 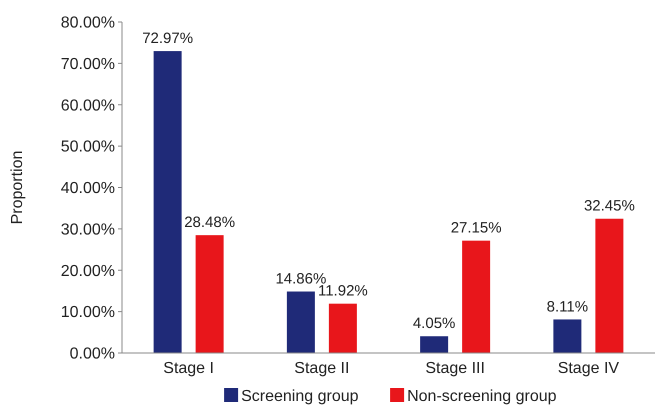 I want to click on y-tick-label: 60.00%, so click(x=87, y=105).